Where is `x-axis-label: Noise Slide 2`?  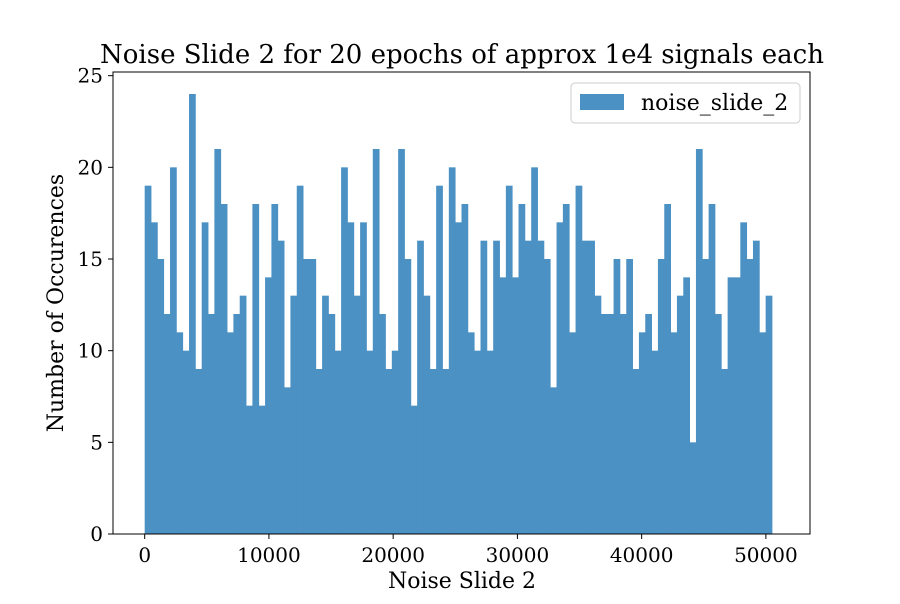
x-axis-label: Noise Slide 2 is located at coordinates (462, 581).